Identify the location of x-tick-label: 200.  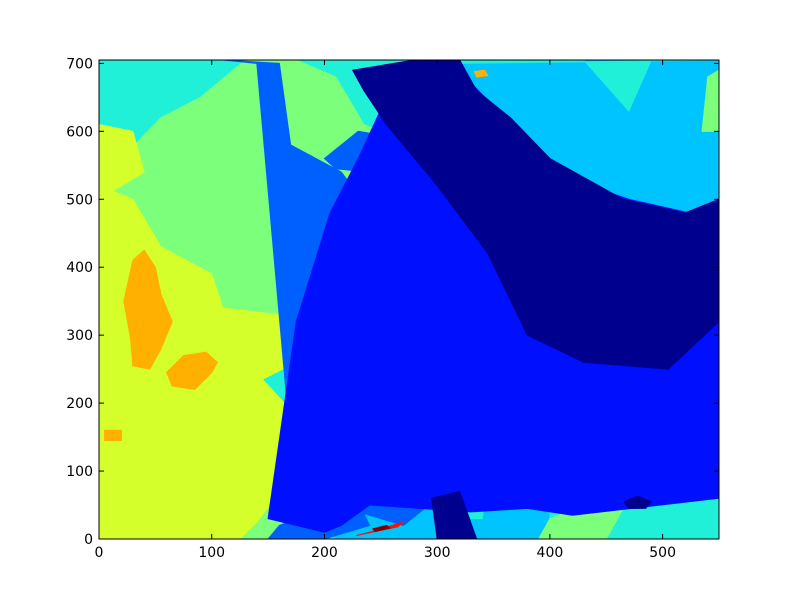
(324, 553).